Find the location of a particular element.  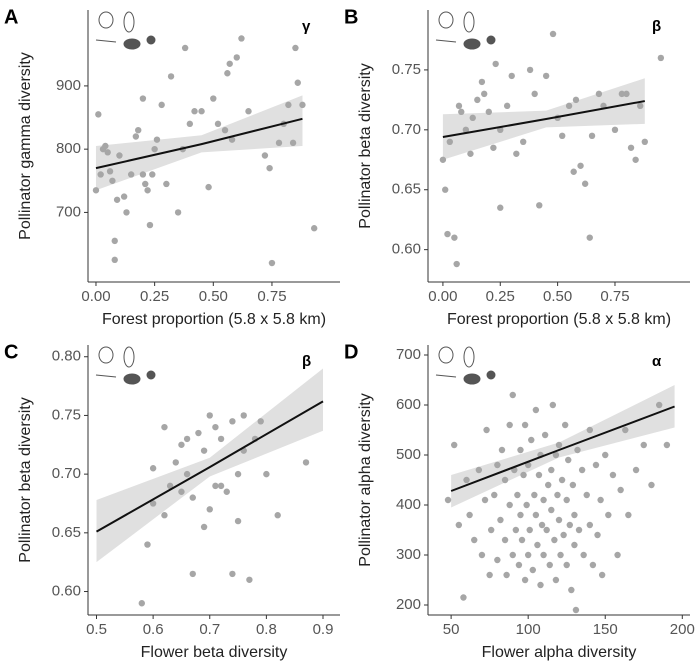

x-tick-label: 0.5 is located at coordinates (96, 629).